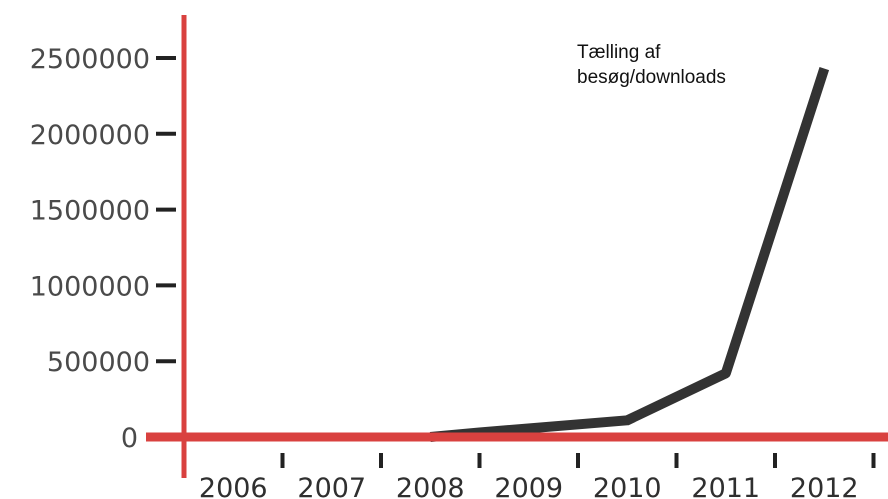 This screenshot has height=499, width=888. Describe the element at coordinates (90, 286) in the screenshot. I see `y-tick-label: 1000000` at that location.